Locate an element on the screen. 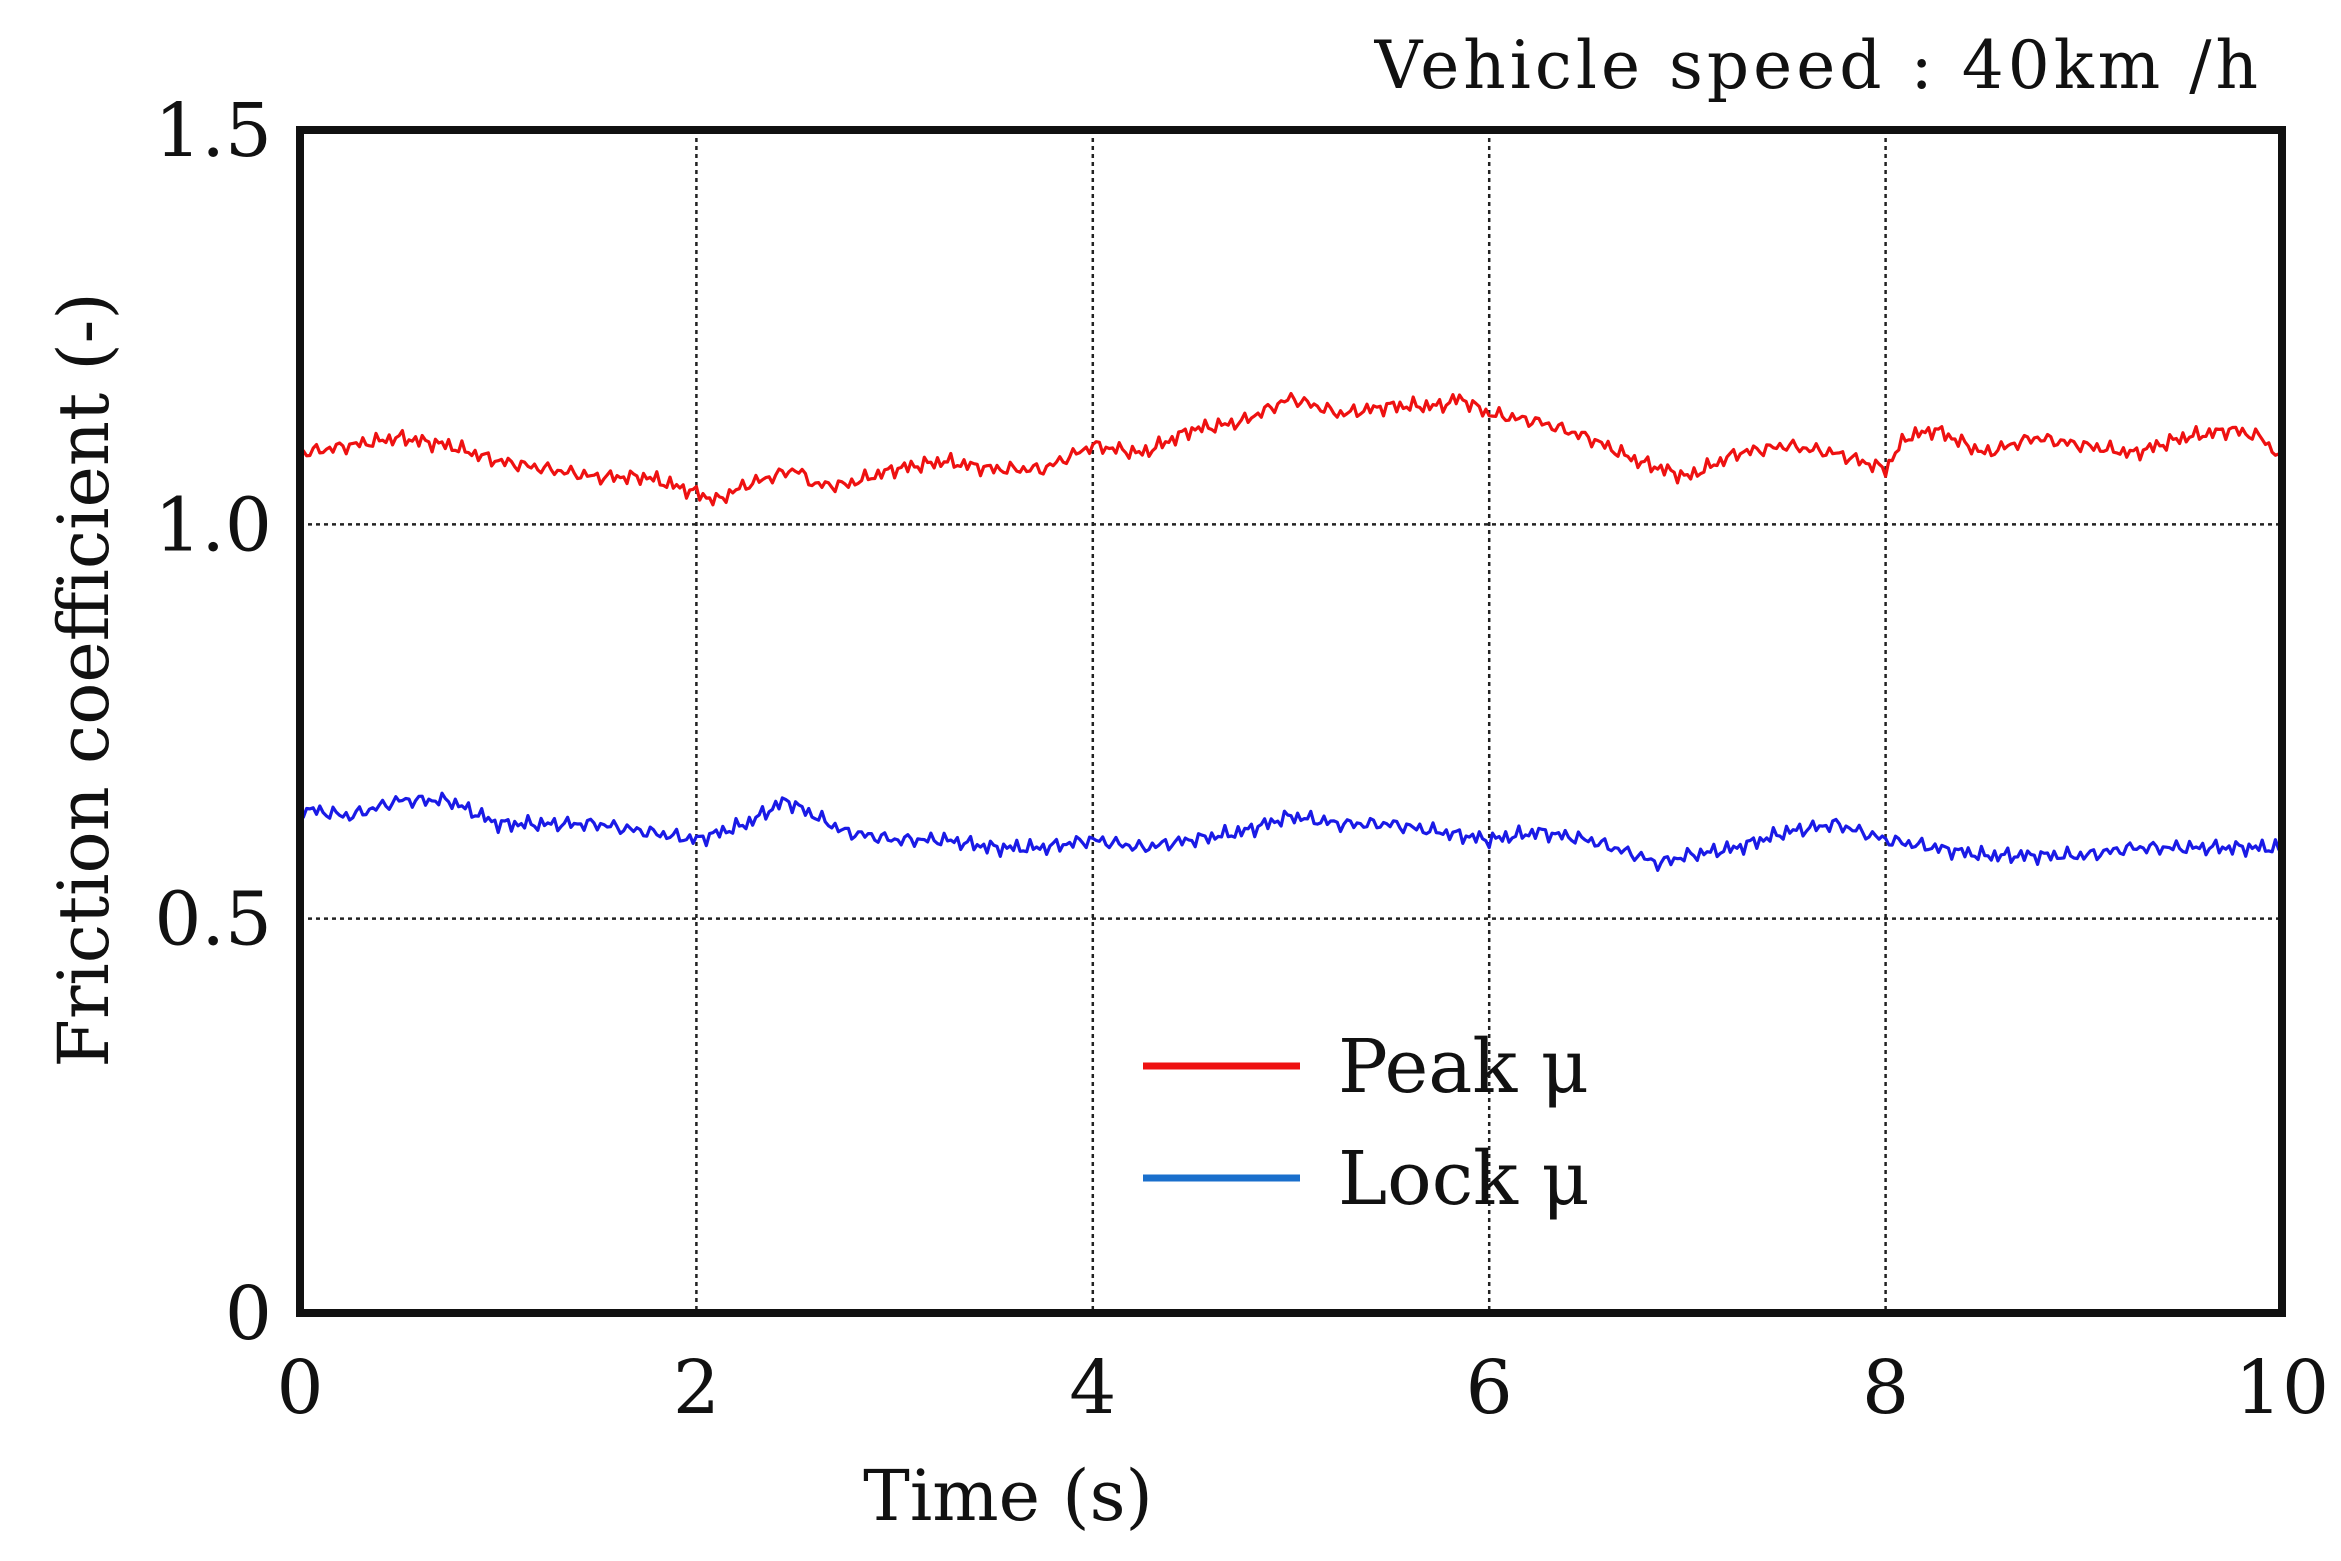  x-tick-label: 0 is located at coordinates (299, 1388).